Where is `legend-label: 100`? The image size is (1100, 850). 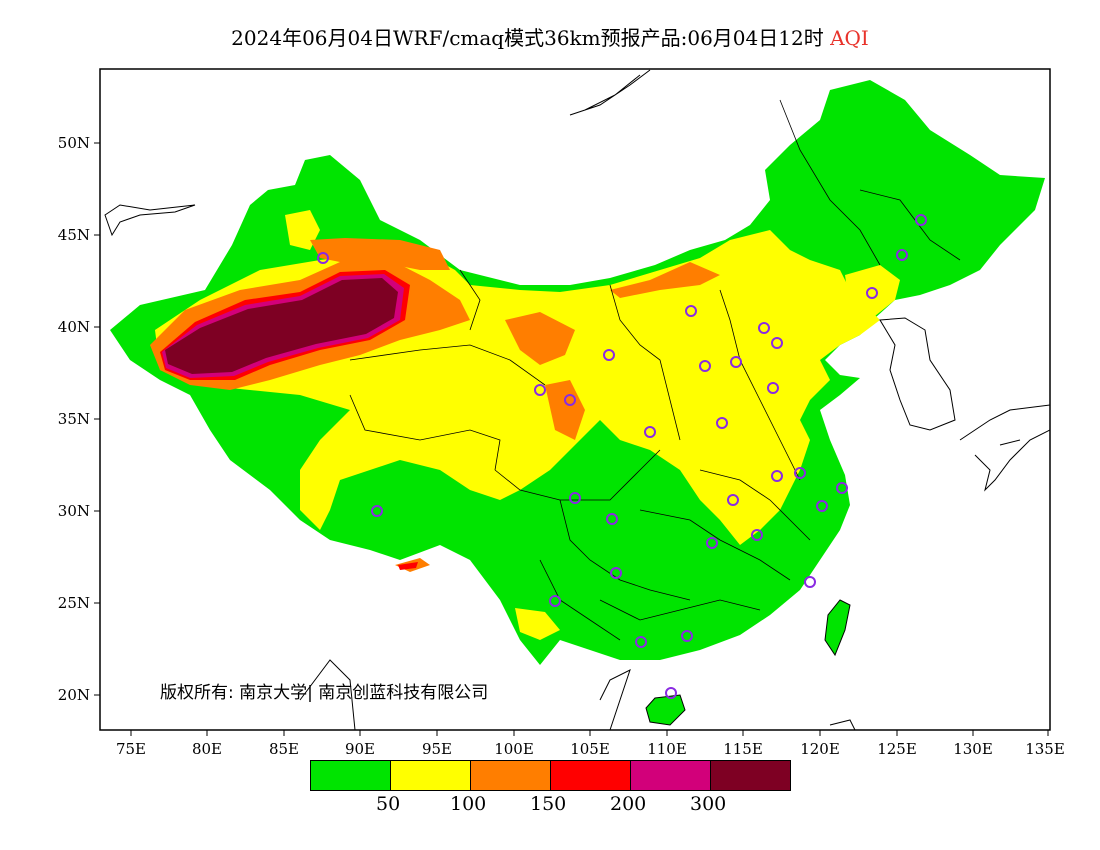 legend-label: 100 is located at coordinates (468, 804).